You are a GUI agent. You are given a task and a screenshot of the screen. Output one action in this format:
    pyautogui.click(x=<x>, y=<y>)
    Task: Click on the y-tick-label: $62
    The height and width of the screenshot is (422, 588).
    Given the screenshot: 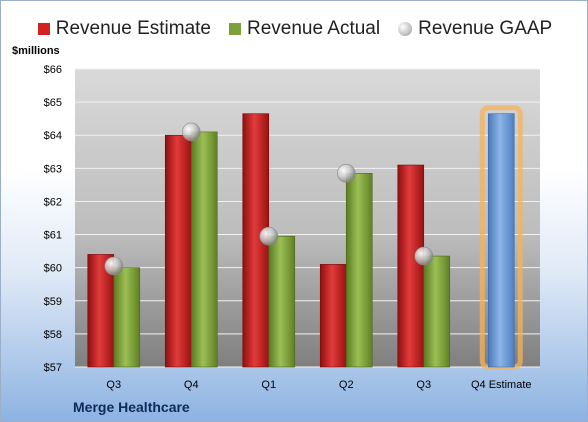 What is the action you would take?
    pyautogui.click(x=53, y=202)
    